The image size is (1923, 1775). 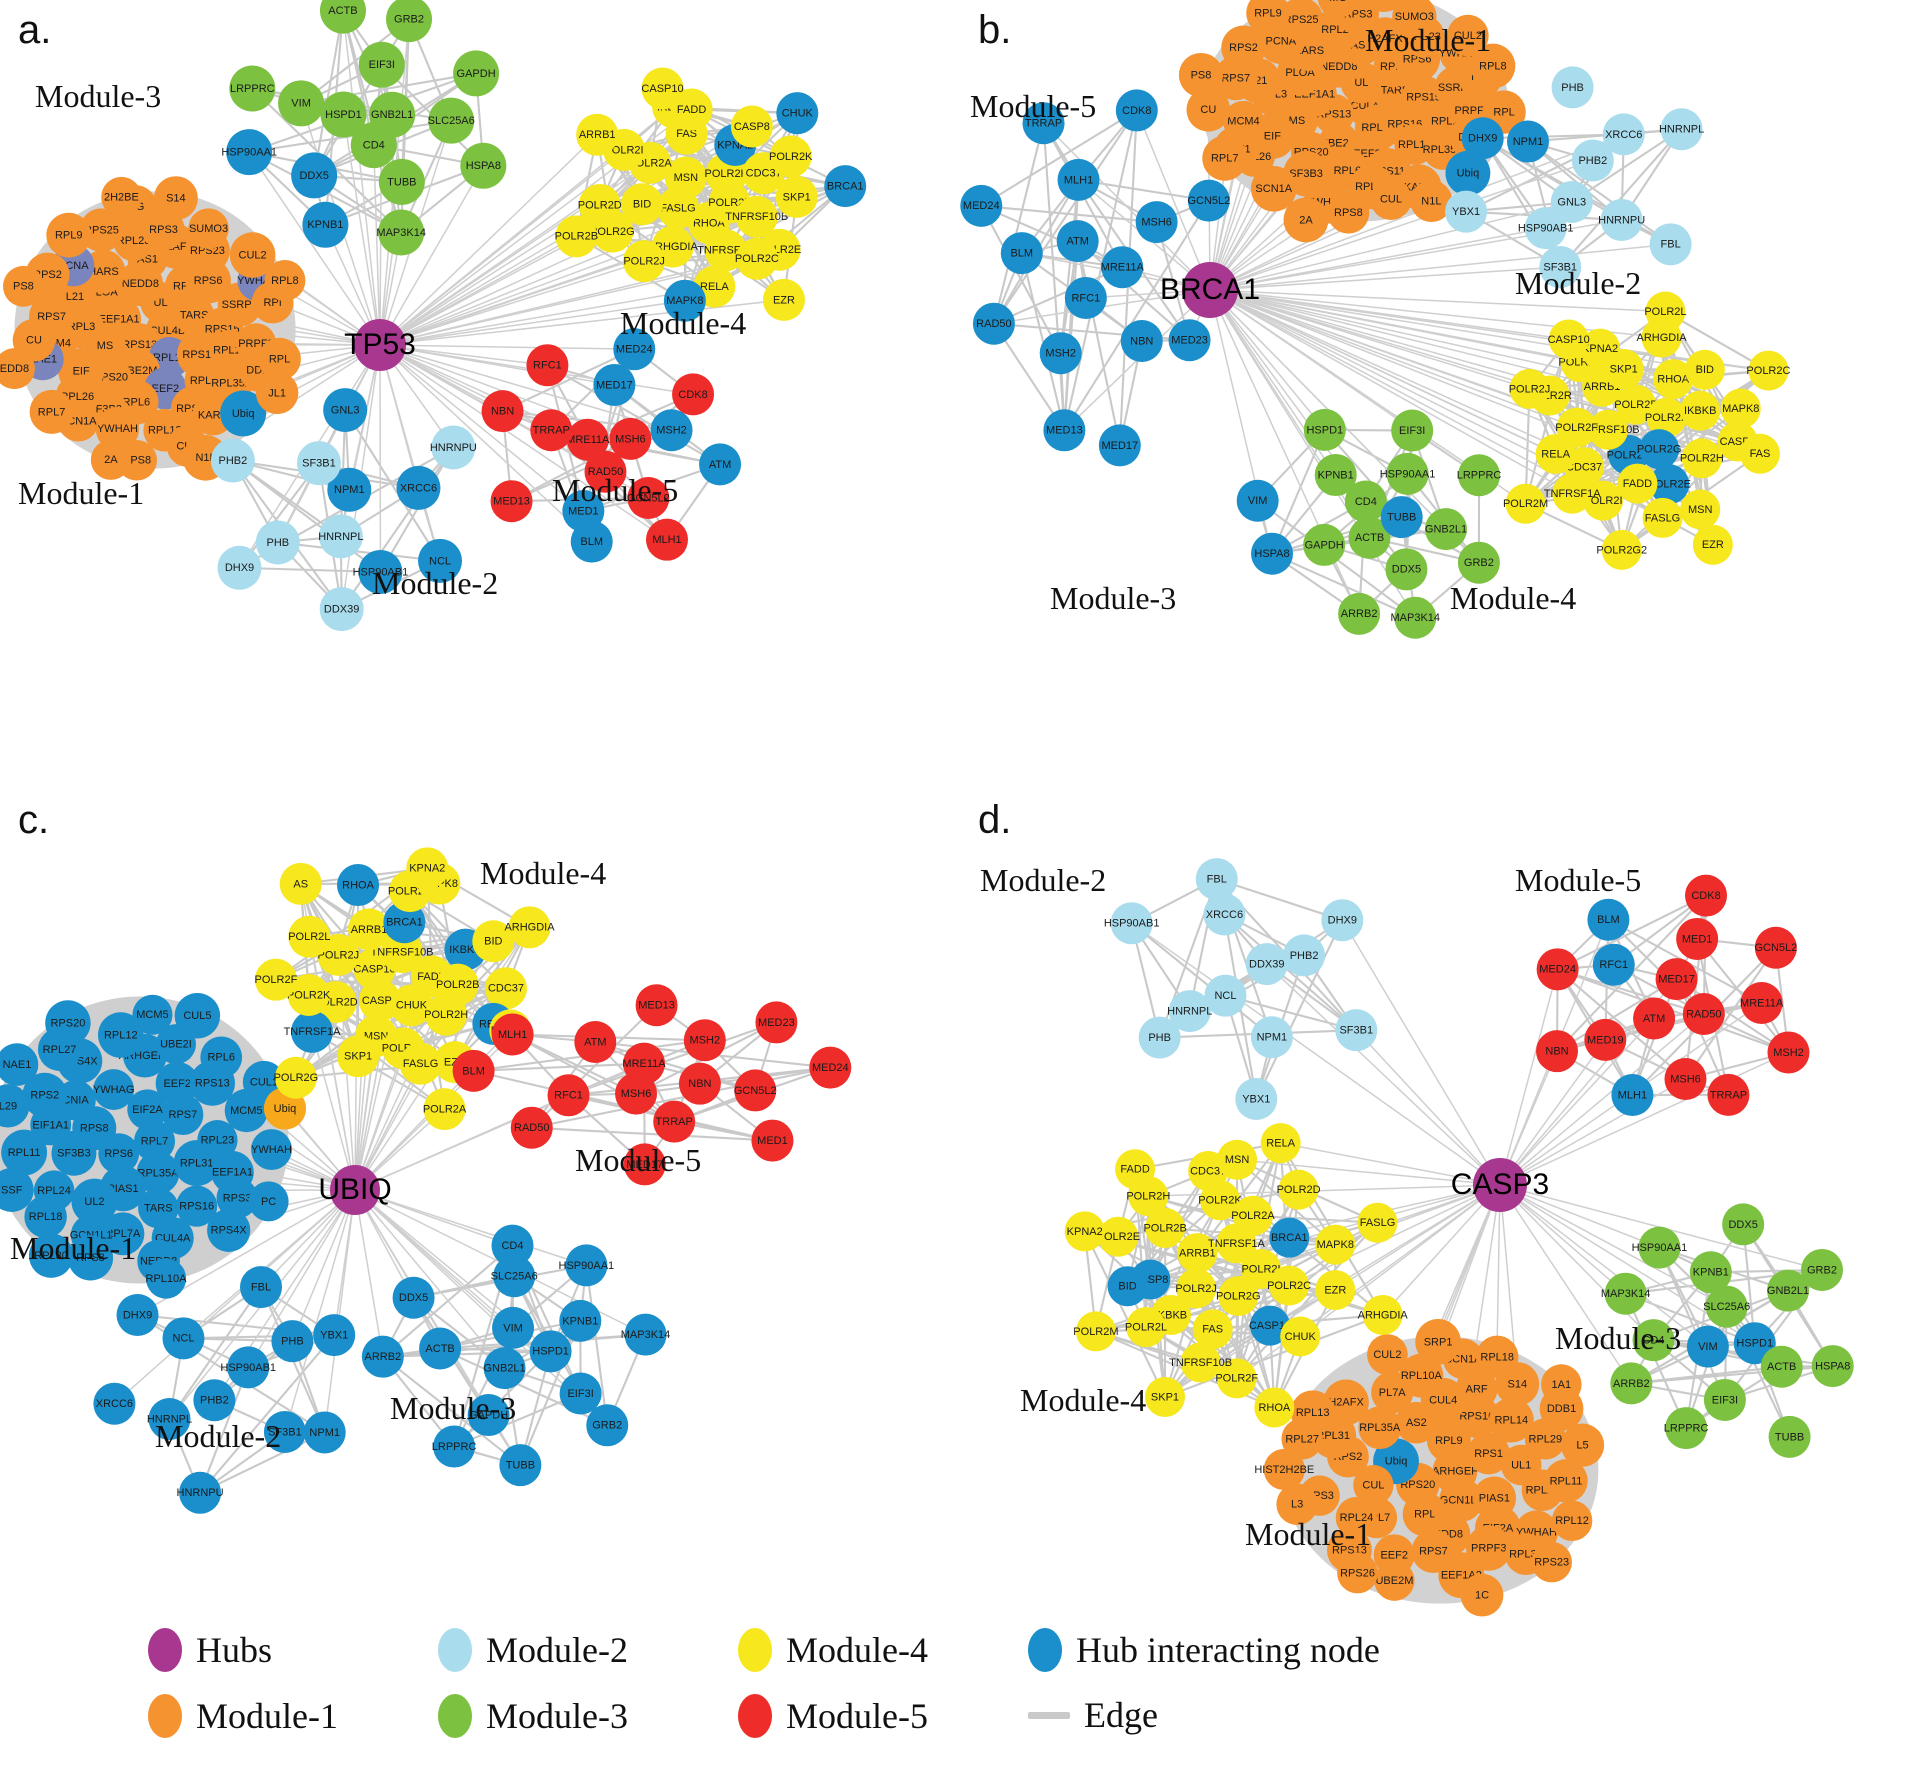 I want to click on module3-node: MAP3K14, so click(x=1416, y=617).